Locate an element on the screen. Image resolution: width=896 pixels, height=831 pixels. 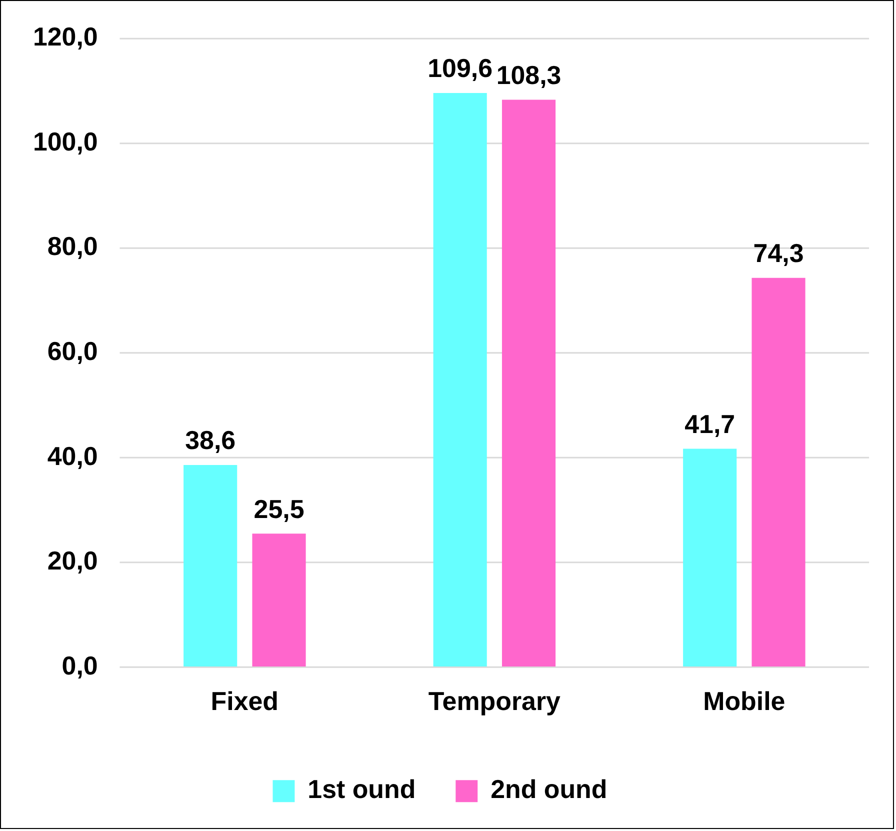
y-tick-label: 100,0 is located at coordinates (65, 142).